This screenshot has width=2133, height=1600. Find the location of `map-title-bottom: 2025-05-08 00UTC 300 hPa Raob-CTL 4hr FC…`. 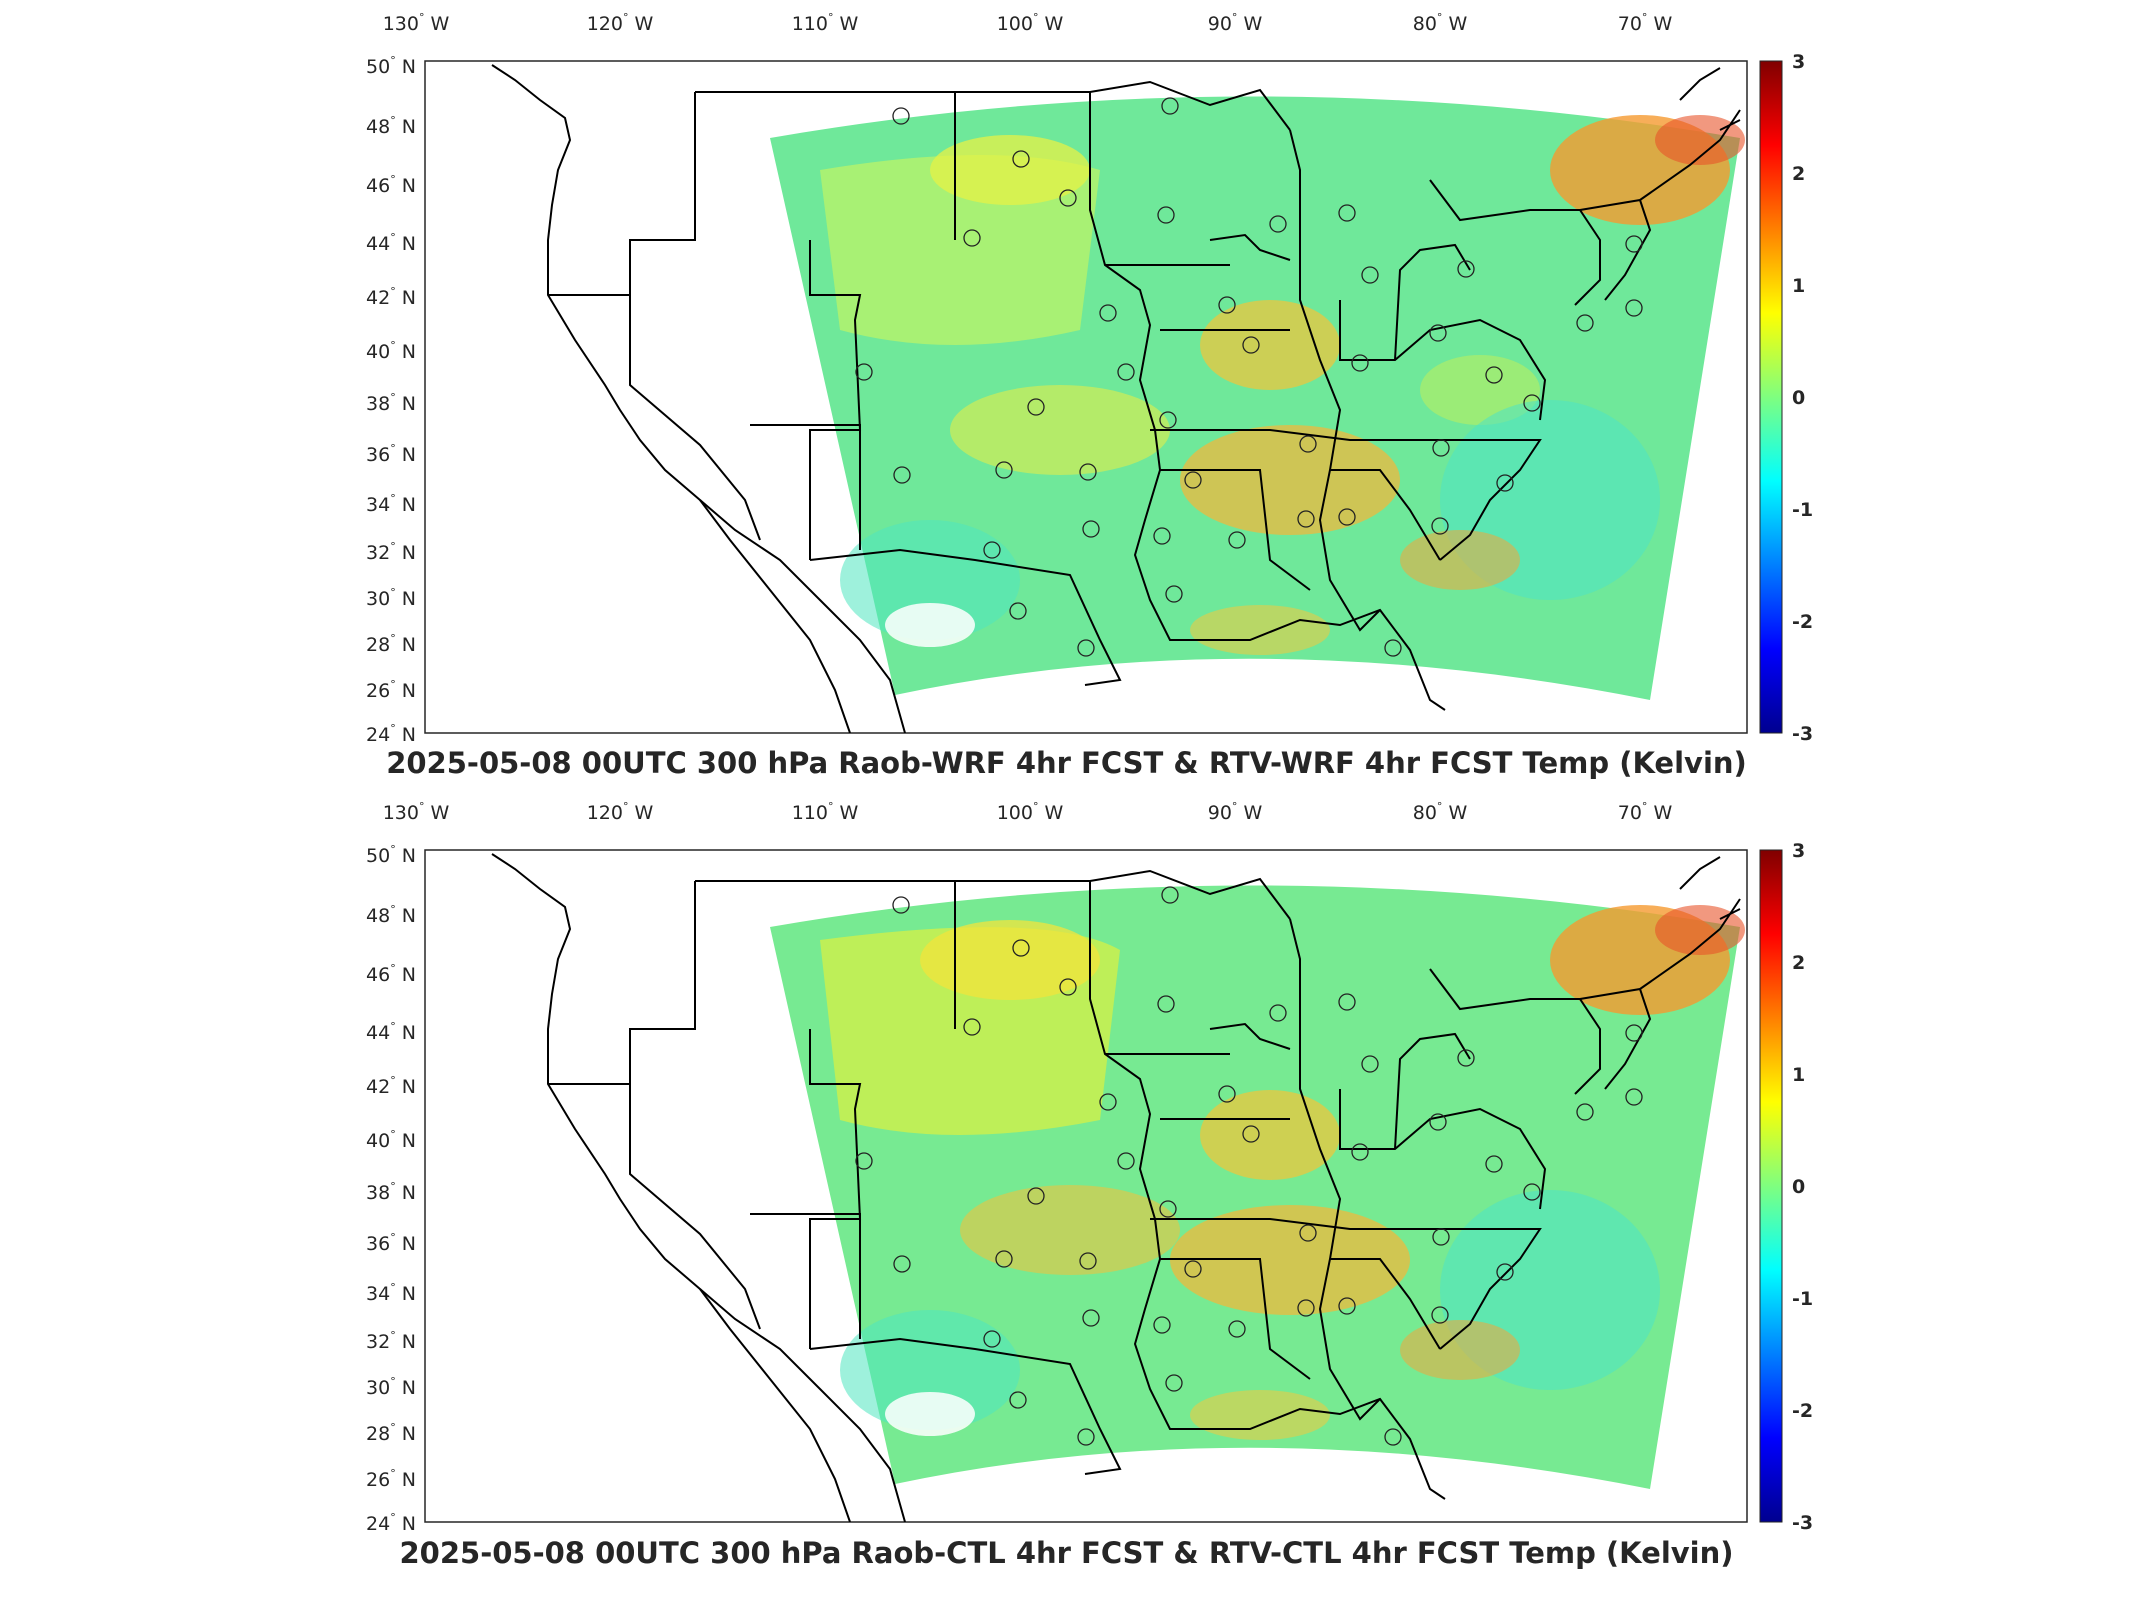

map-title-bottom: 2025-05-08 00UTC 300 hPa Raob-CTL 4hr FC… is located at coordinates (1066, 1553).